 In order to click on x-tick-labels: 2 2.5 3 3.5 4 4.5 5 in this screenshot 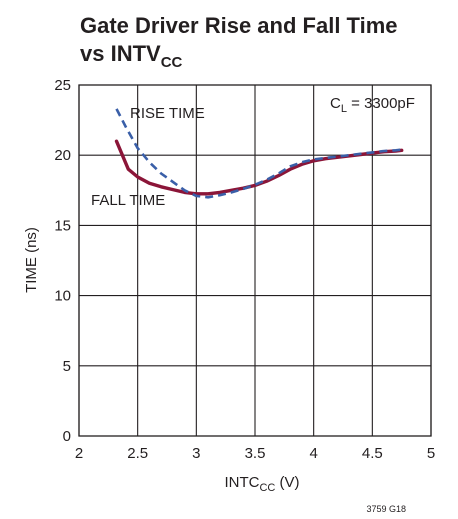, I will do `click(255, 453)`.